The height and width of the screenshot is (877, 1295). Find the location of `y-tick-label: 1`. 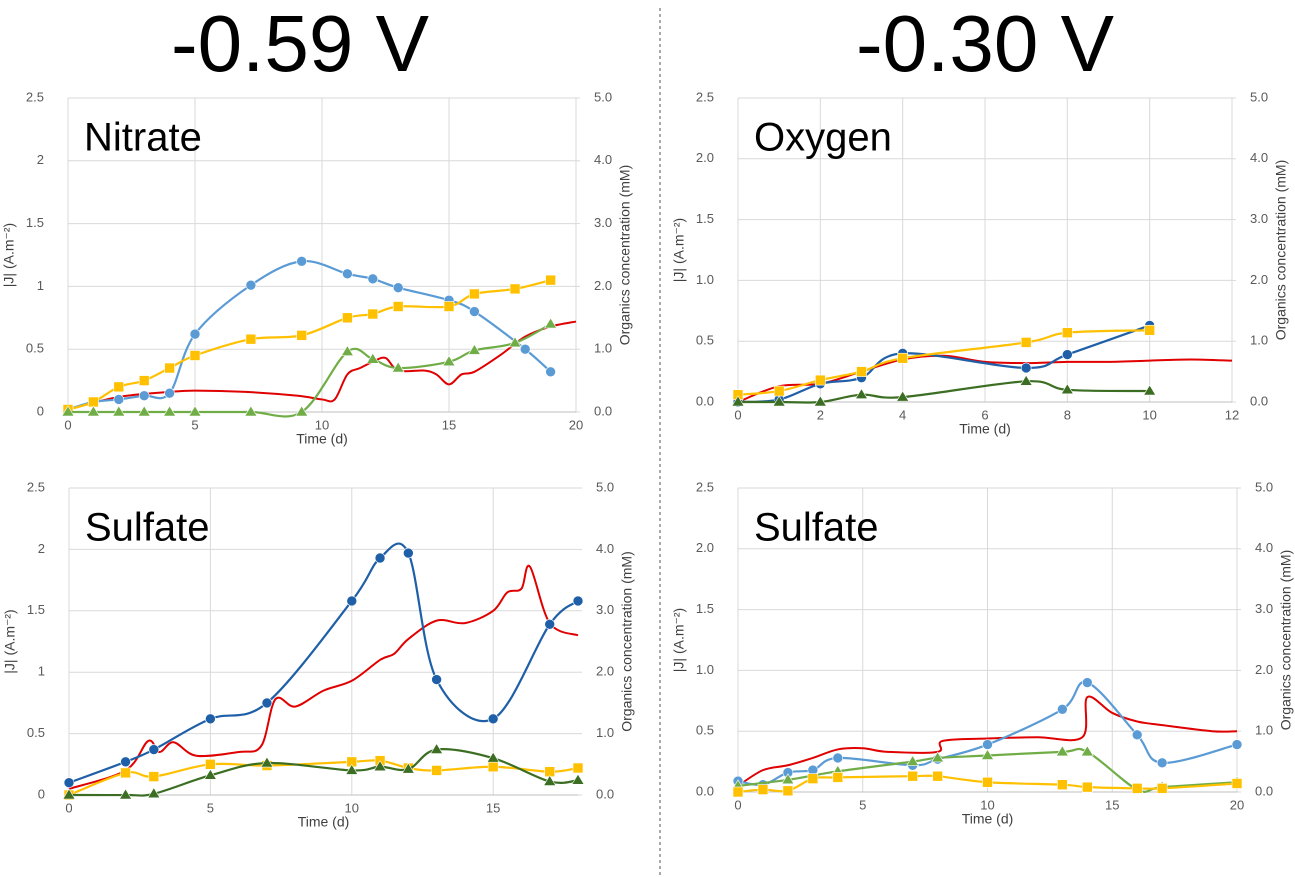

y-tick-label: 1 is located at coordinates (41, 671).